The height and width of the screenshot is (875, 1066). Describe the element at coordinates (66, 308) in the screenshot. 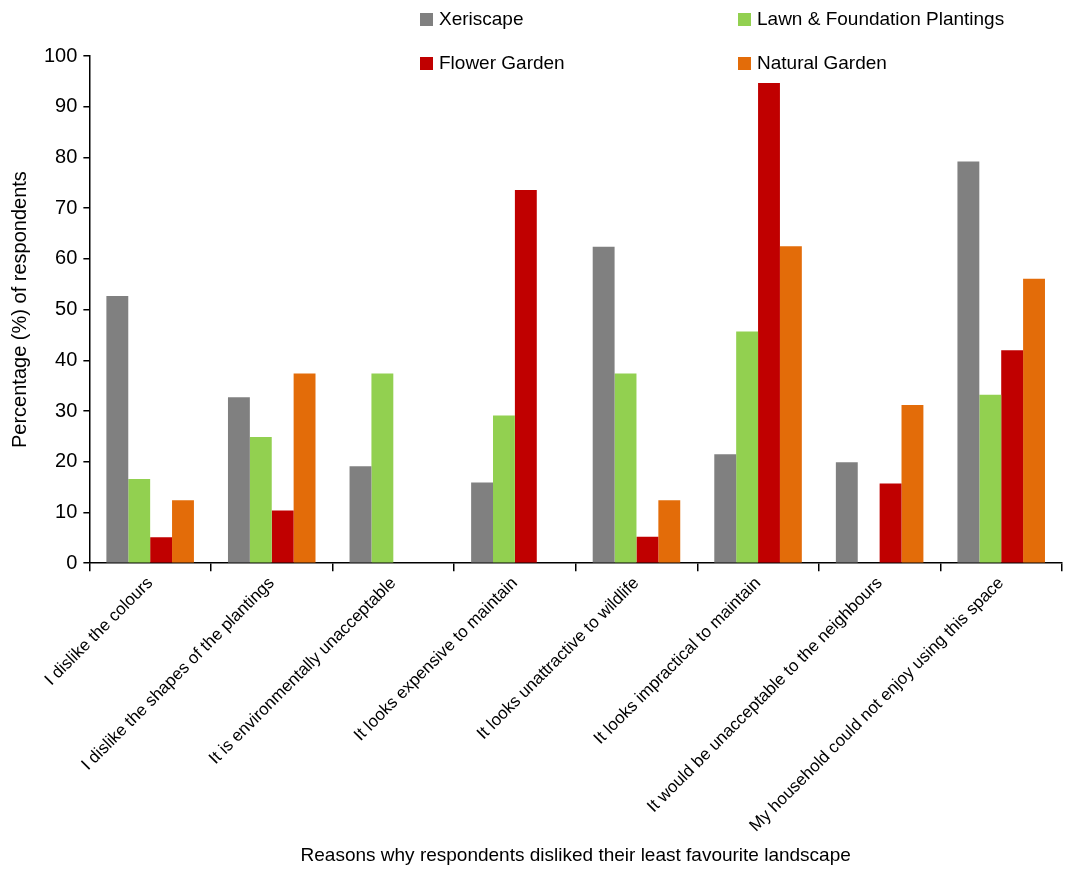

I see `y-tick-label: 50` at that location.